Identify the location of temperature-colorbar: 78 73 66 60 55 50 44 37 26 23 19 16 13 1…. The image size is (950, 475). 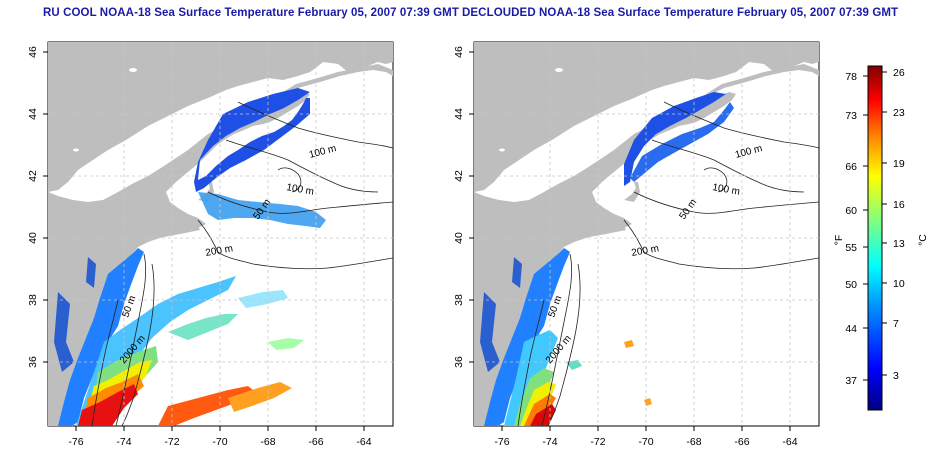
(881, 238).